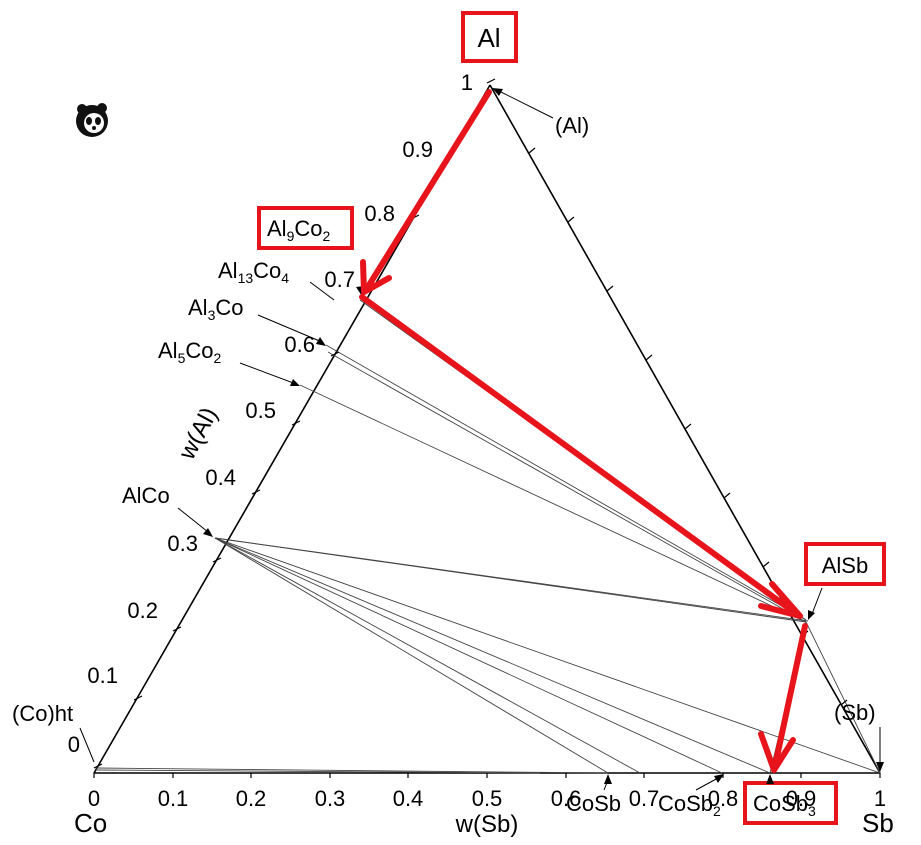  What do you see at coordinates (572, 125) in the screenshot?
I see `label-al-solid: (Al)` at bounding box center [572, 125].